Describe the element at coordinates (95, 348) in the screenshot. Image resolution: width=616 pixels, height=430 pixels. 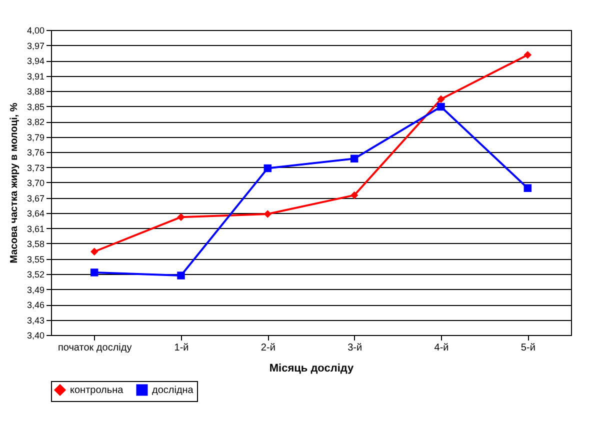
I see `x-tick-label: початок досліду` at that location.